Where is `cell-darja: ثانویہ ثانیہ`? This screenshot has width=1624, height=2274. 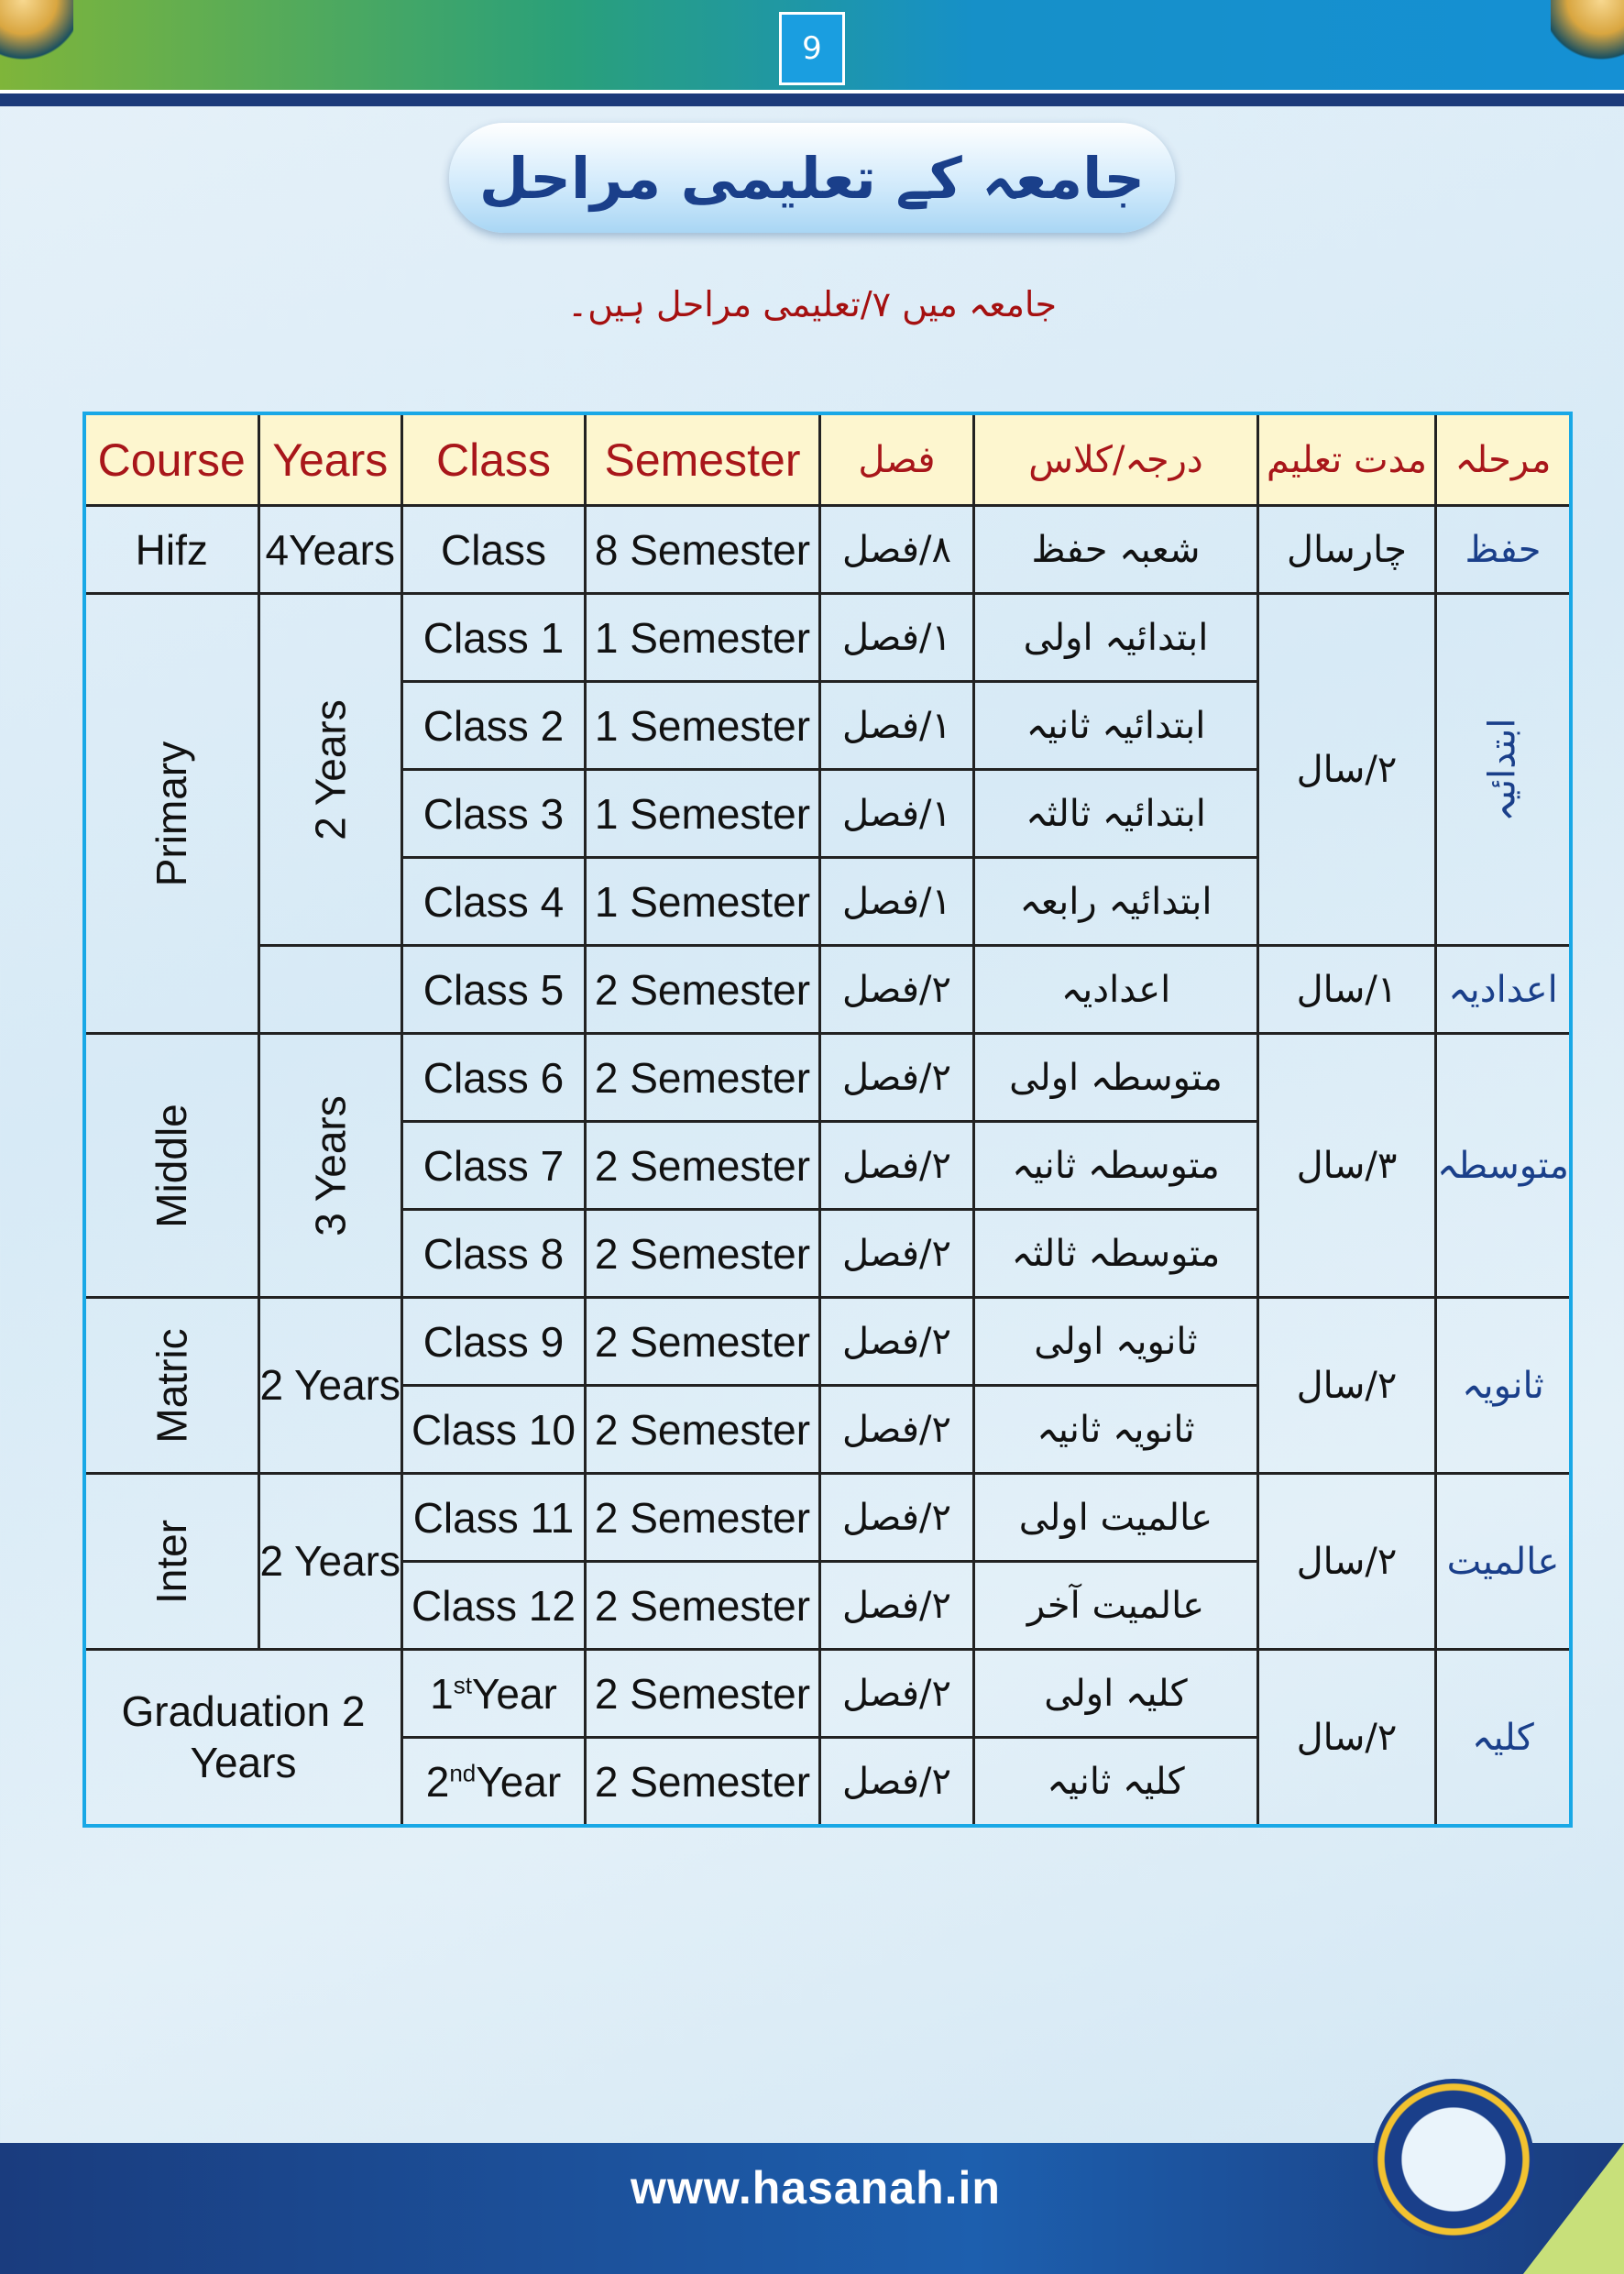
cell-darja: ثانویہ ثانیہ is located at coordinates (1115, 1429).